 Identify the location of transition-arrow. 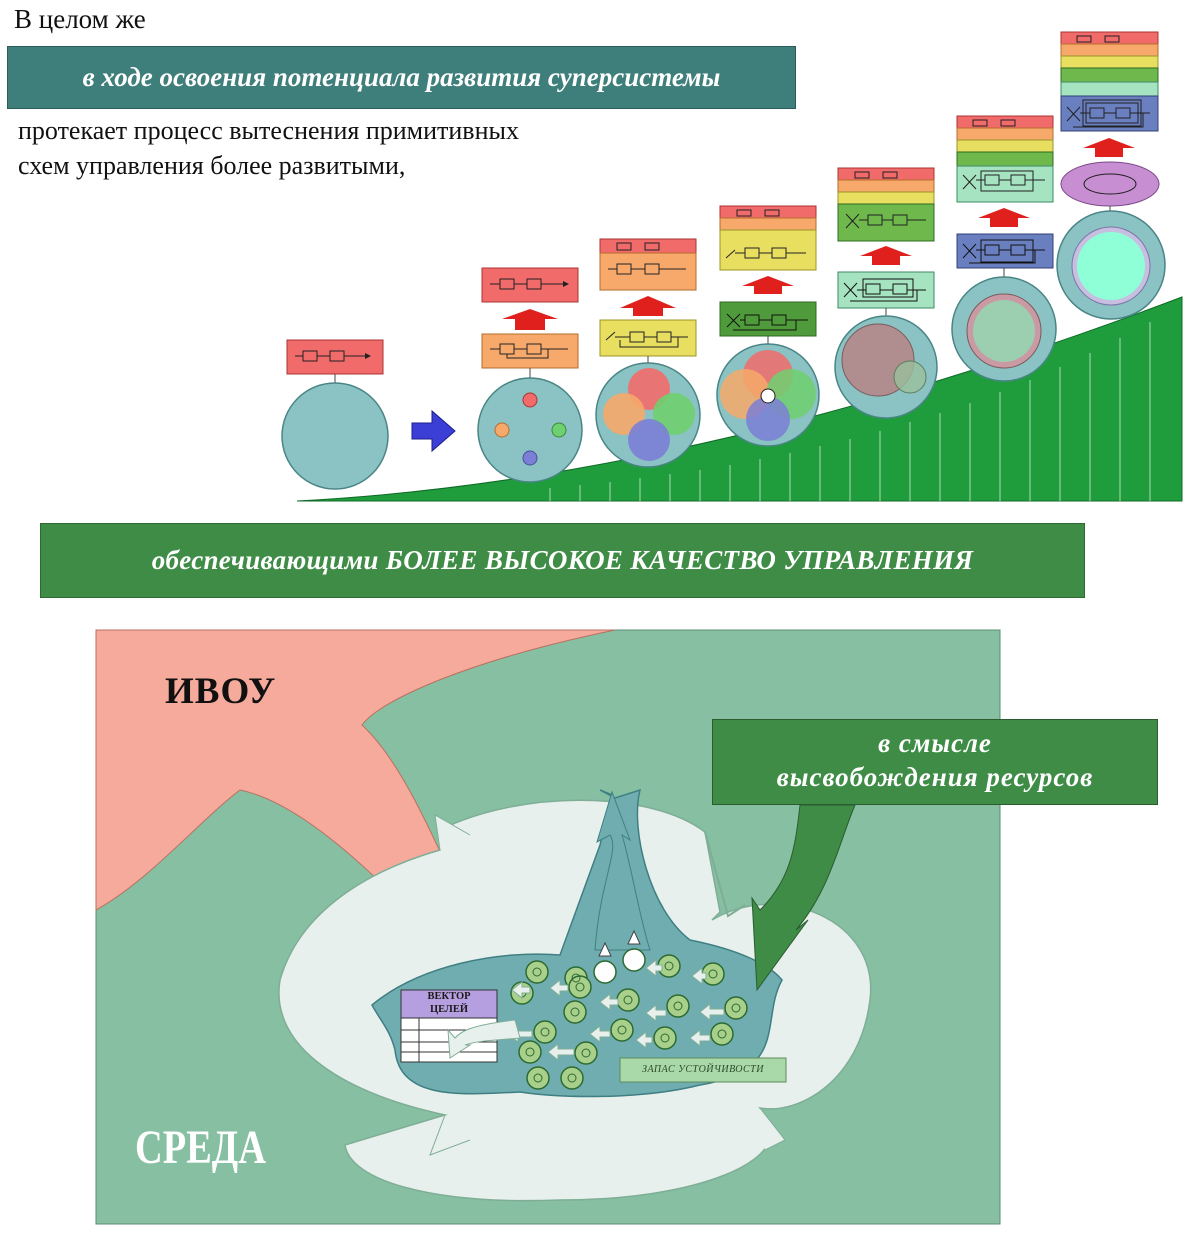
(433, 431).